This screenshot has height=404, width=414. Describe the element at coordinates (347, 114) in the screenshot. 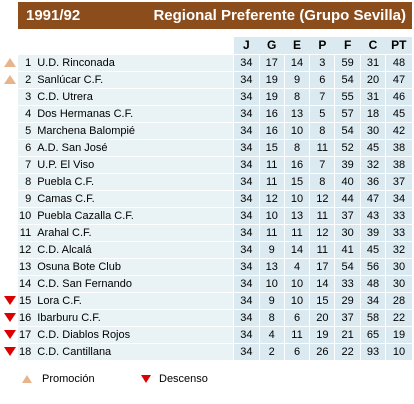

I see `stat-f: 57` at that location.